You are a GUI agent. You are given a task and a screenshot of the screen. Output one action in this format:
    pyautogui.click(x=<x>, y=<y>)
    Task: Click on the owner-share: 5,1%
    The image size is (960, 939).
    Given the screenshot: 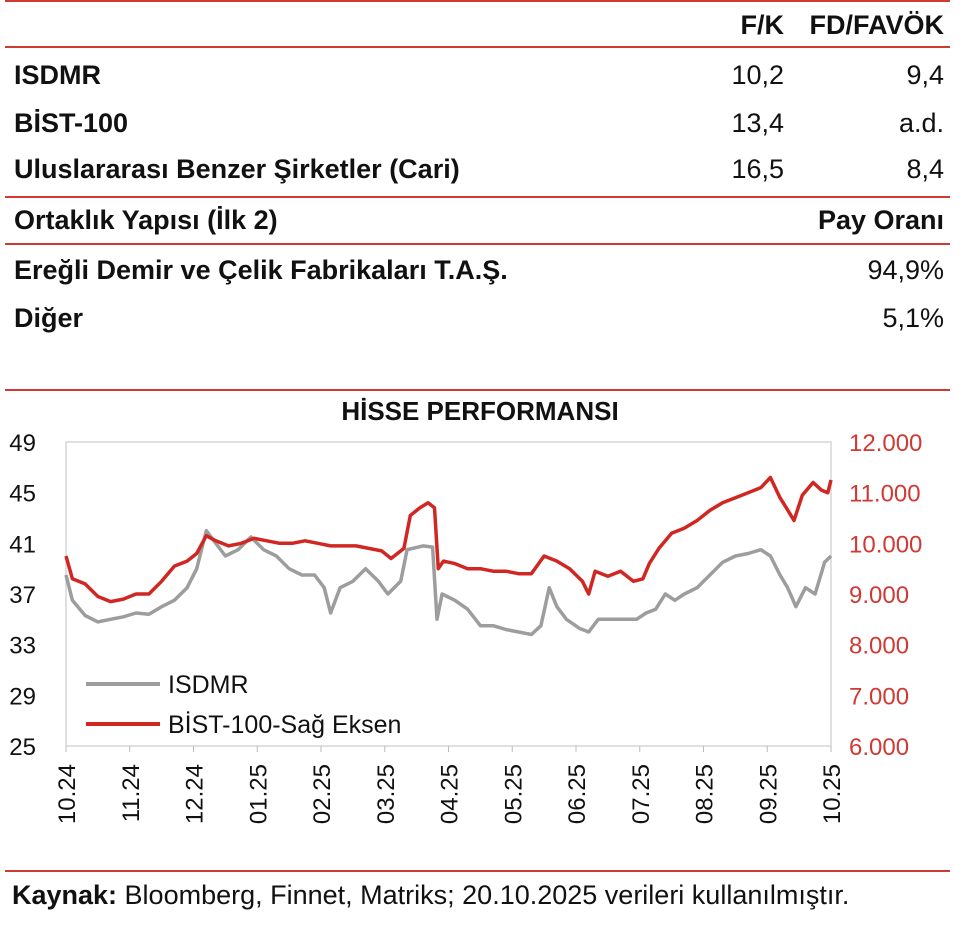 What is the action you would take?
    pyautogui.click(x=913, y=318)
    